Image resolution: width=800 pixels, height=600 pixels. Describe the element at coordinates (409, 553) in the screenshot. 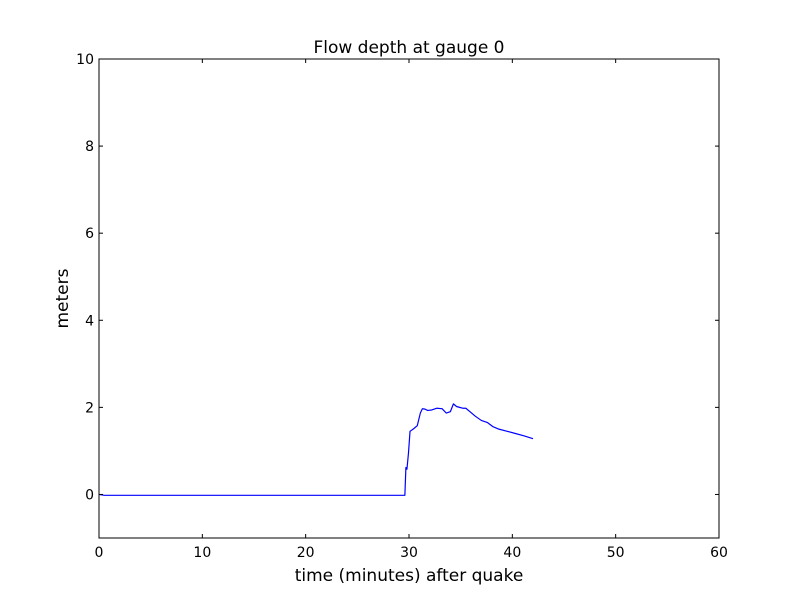

I see `x-tick-label: 30` at that location.